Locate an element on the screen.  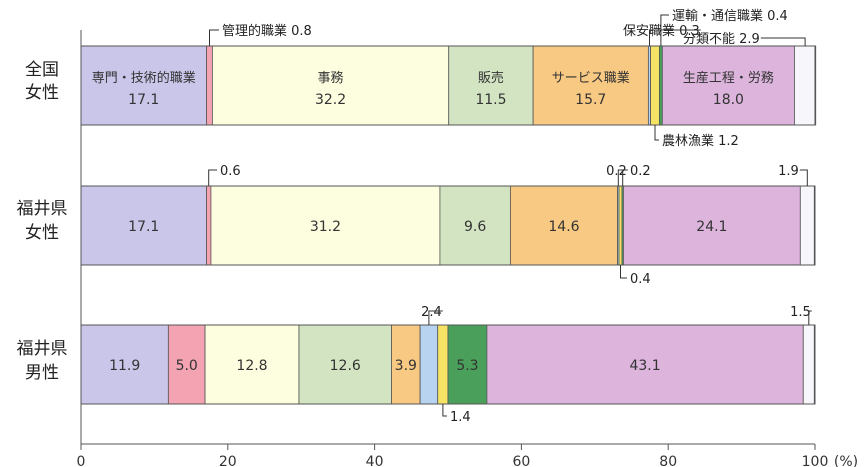
segment-label-0-8-value: 18.0 is located at coordinates (728, 100).